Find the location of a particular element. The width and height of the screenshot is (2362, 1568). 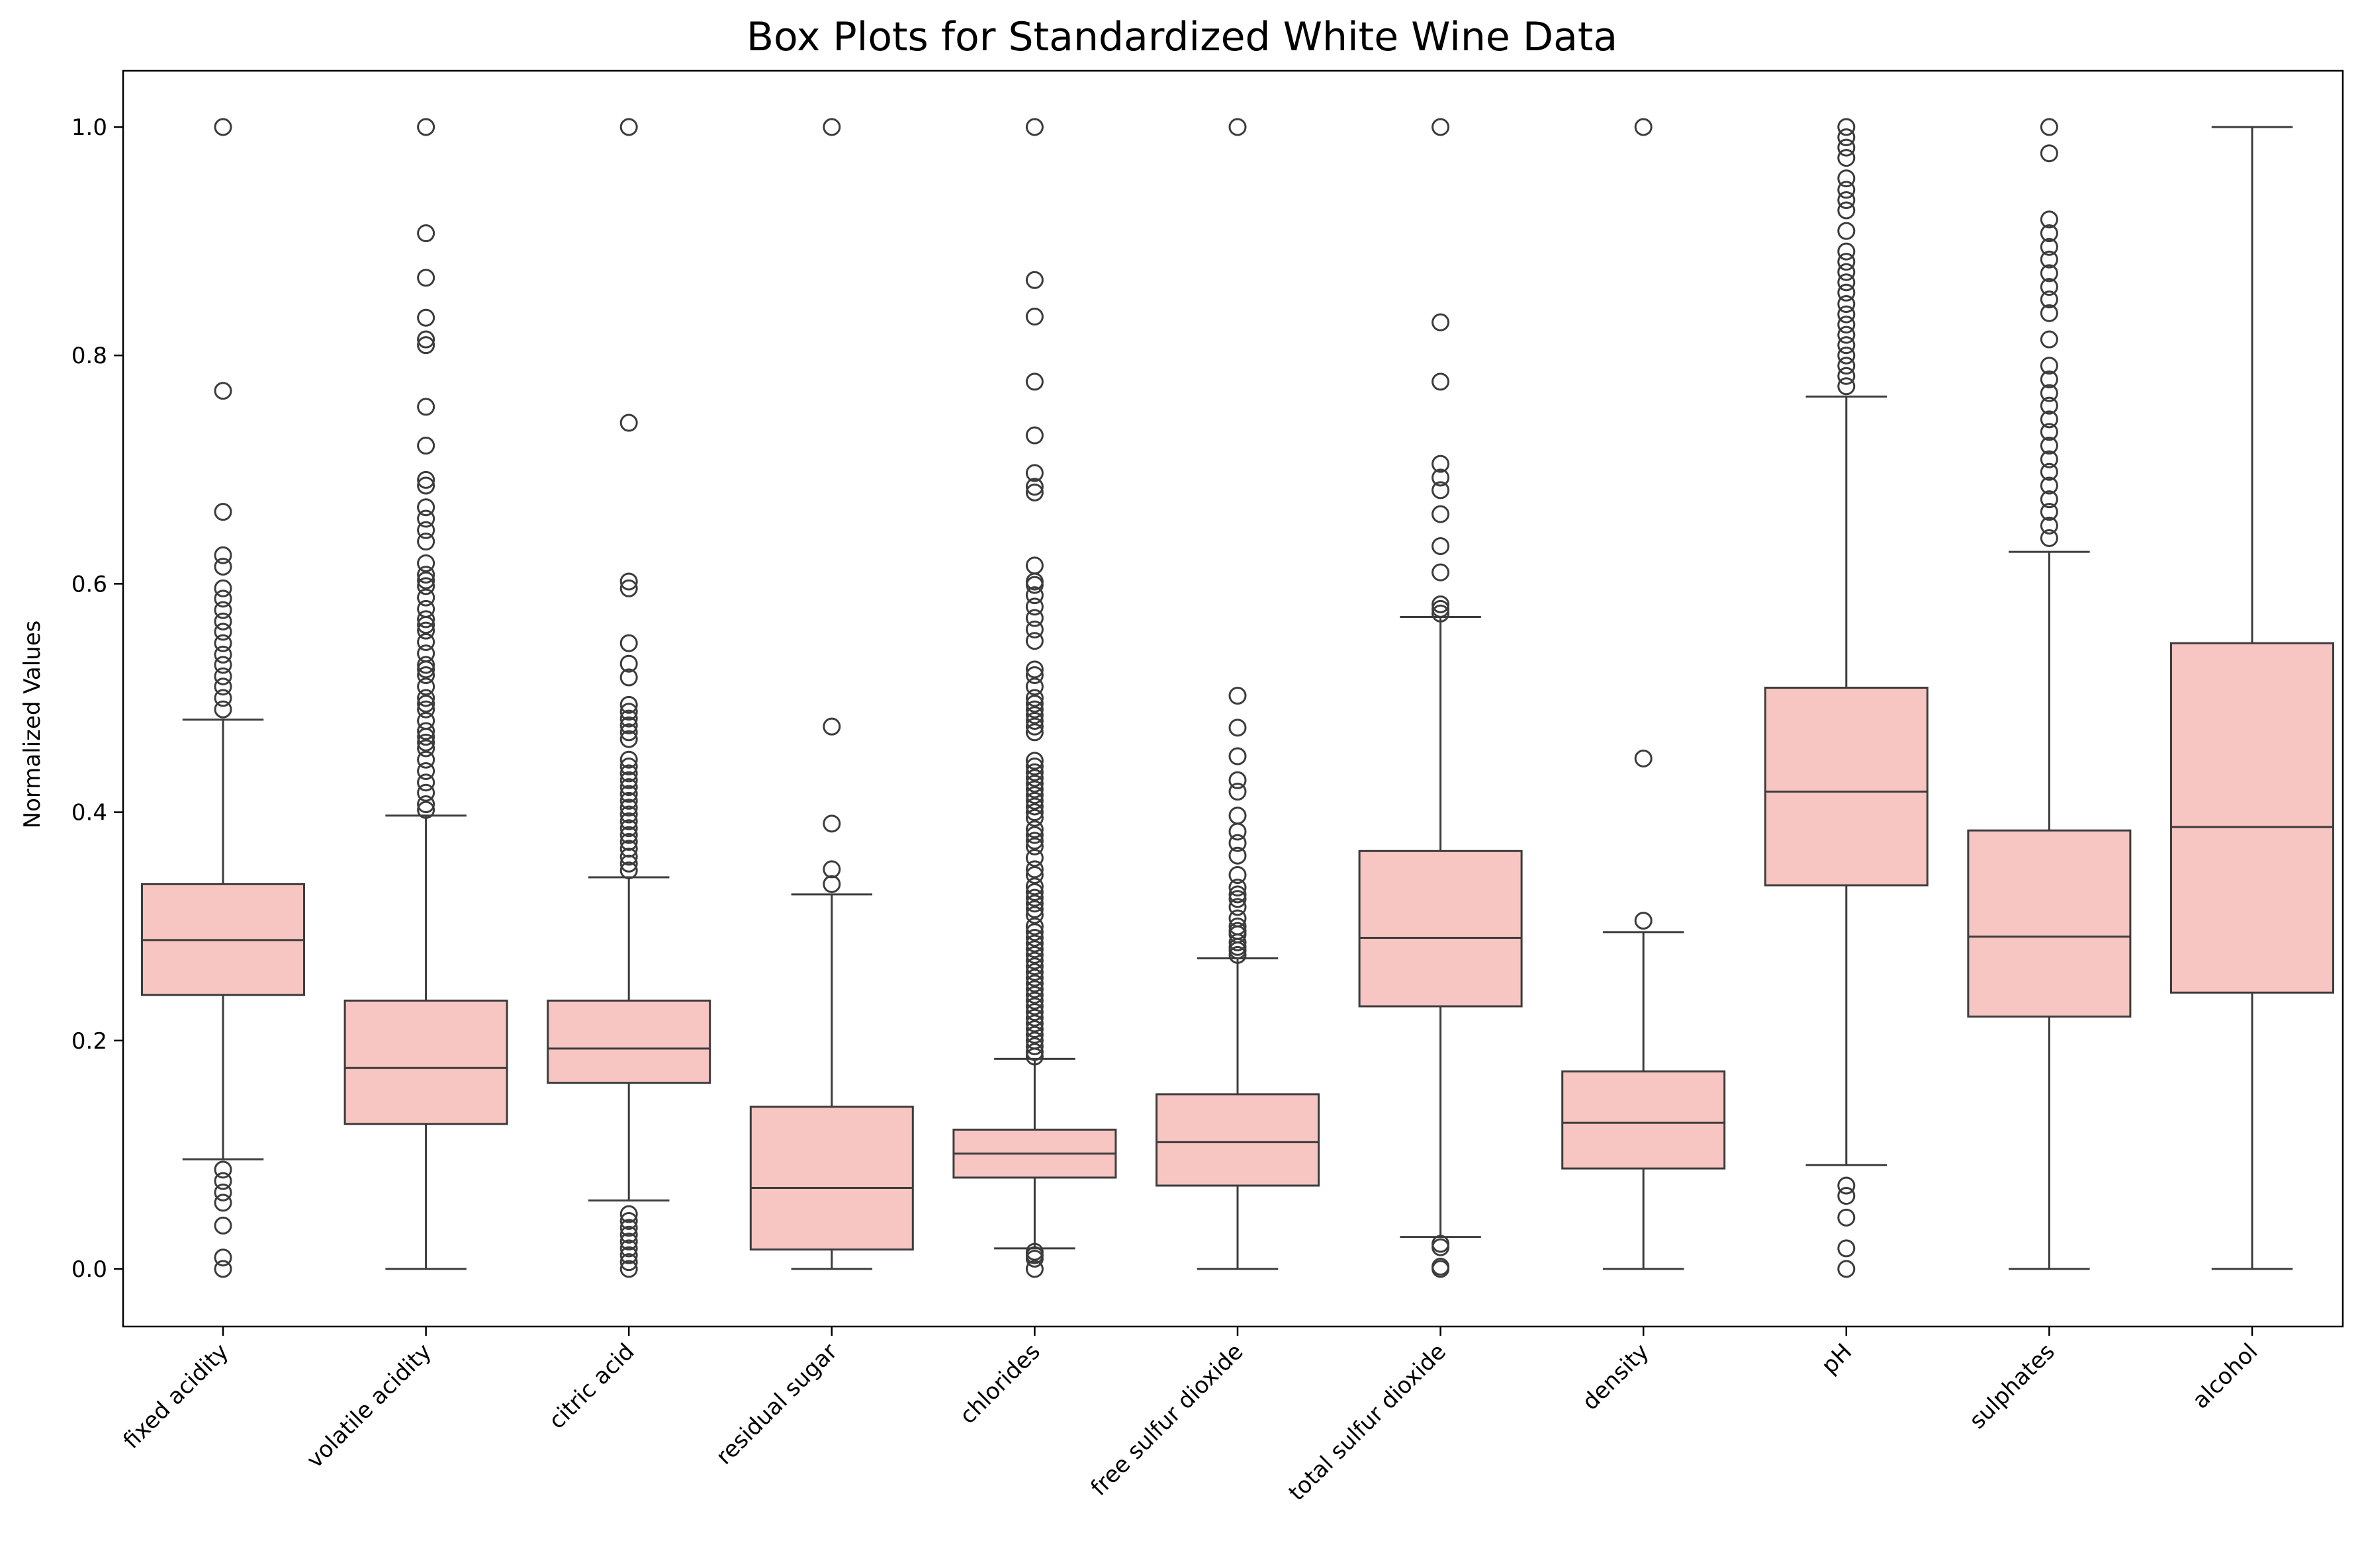

x-tick-label: residual sugar is located at coordinates (776, 1404).